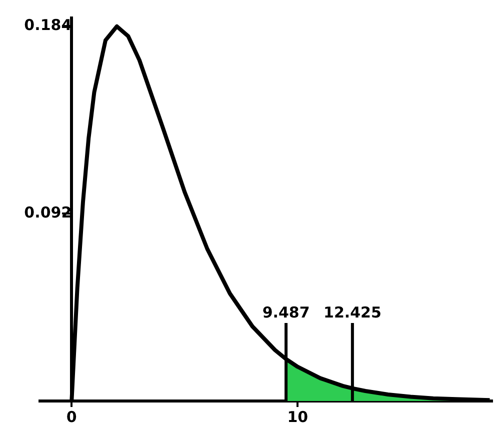 Image resolution: width=495 pixels, height=429 pixels. What do you see at coordinates (286, 312) in the screenshot?
I see `ref-line-label: 9.487` at bounding box center [286, 312].